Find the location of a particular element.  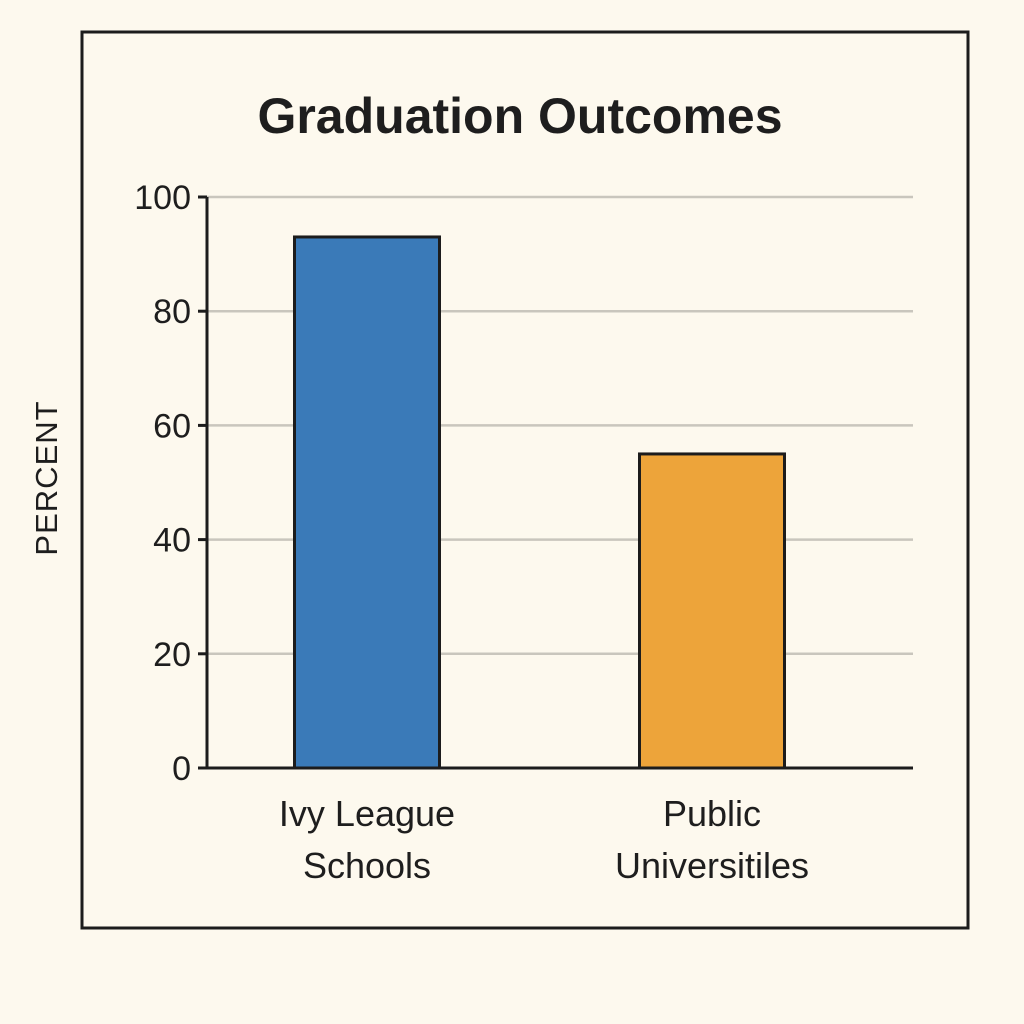

y-tick-label-100: 100 is located at coordinates (162, 198).